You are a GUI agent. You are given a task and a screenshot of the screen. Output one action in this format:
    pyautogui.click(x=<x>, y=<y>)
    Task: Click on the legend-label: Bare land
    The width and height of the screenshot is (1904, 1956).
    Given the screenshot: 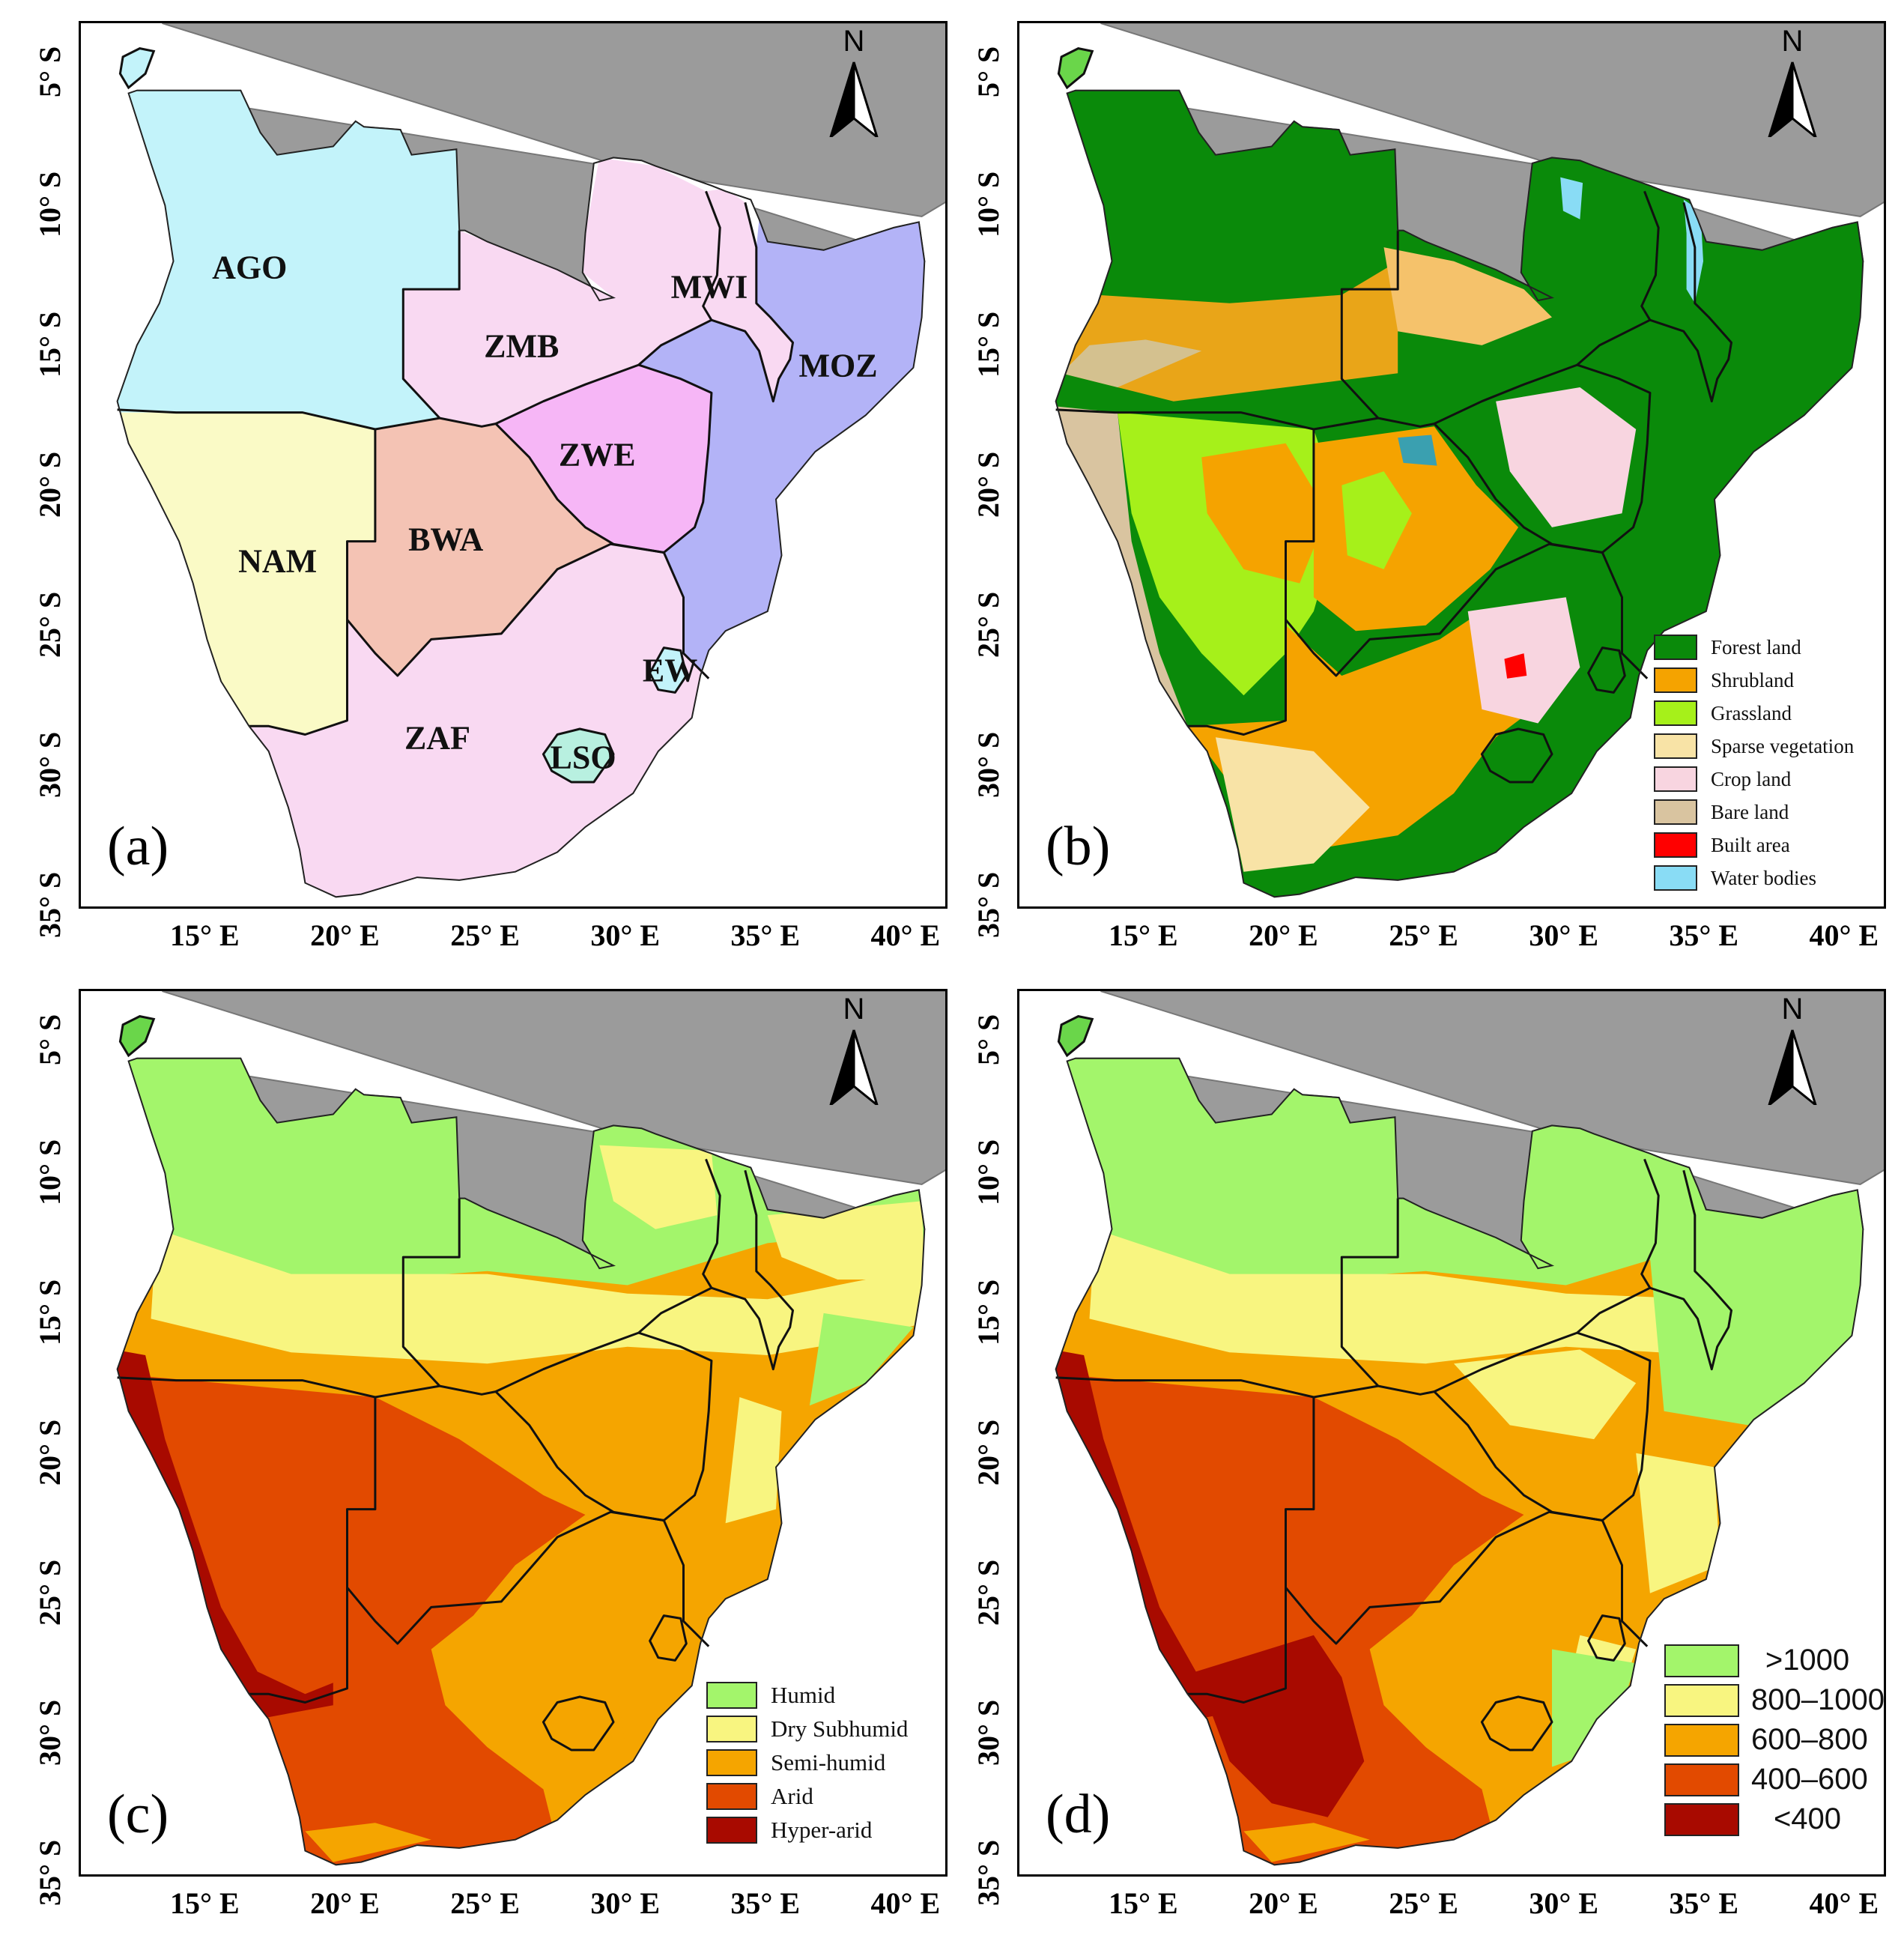 What is the action you would take?
    pyautogui.click(x=1750, y=811)
    